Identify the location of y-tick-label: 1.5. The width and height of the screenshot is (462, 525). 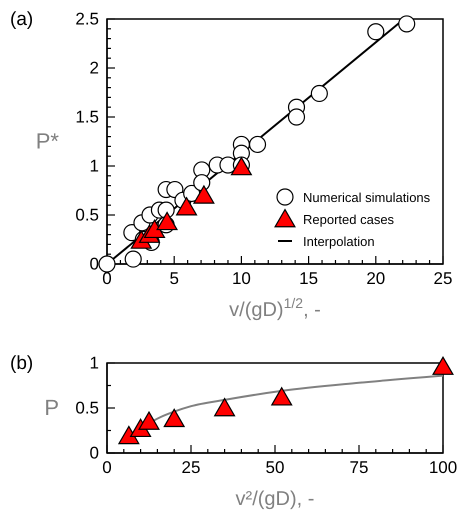
(87, 116).